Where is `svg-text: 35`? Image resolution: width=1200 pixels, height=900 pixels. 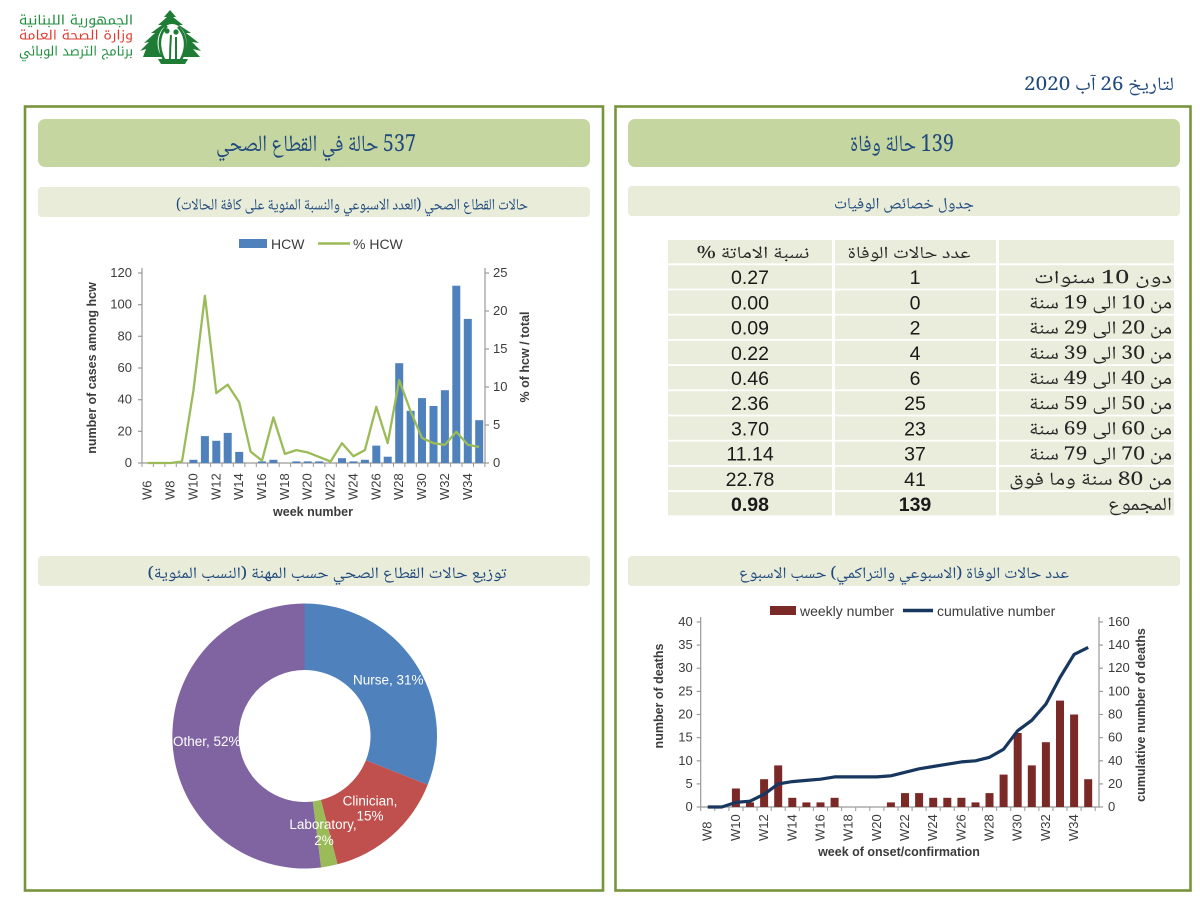
svg-text: 35 is located at coordinates (685, 644).